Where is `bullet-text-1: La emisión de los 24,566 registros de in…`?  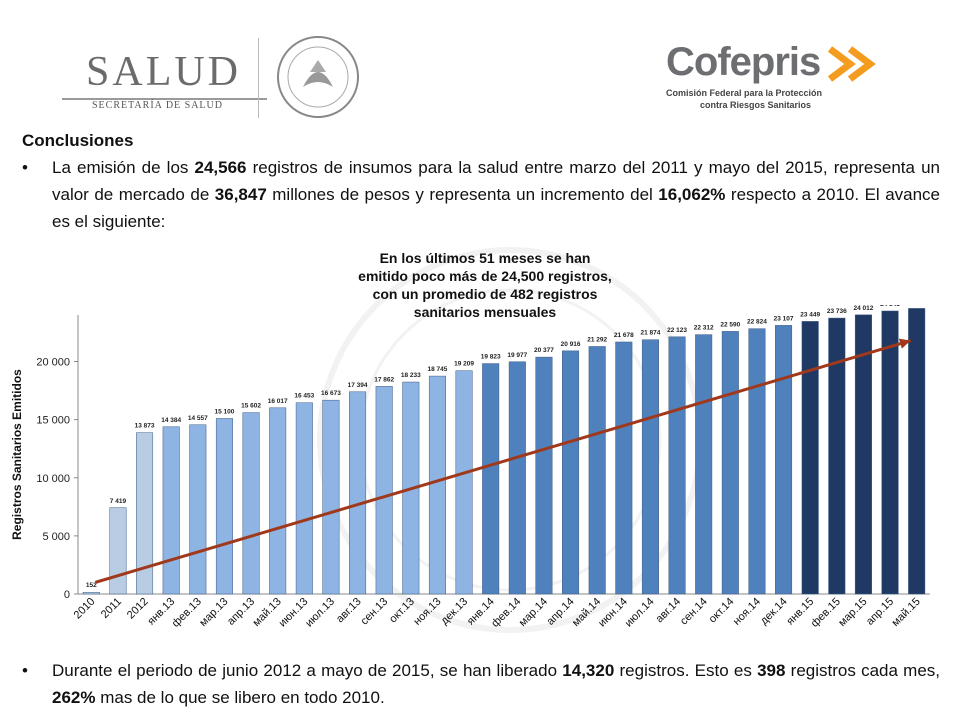
bullet-text-1: La emisión de los 24,566 registros de in… is located at coordinates (496, 194).